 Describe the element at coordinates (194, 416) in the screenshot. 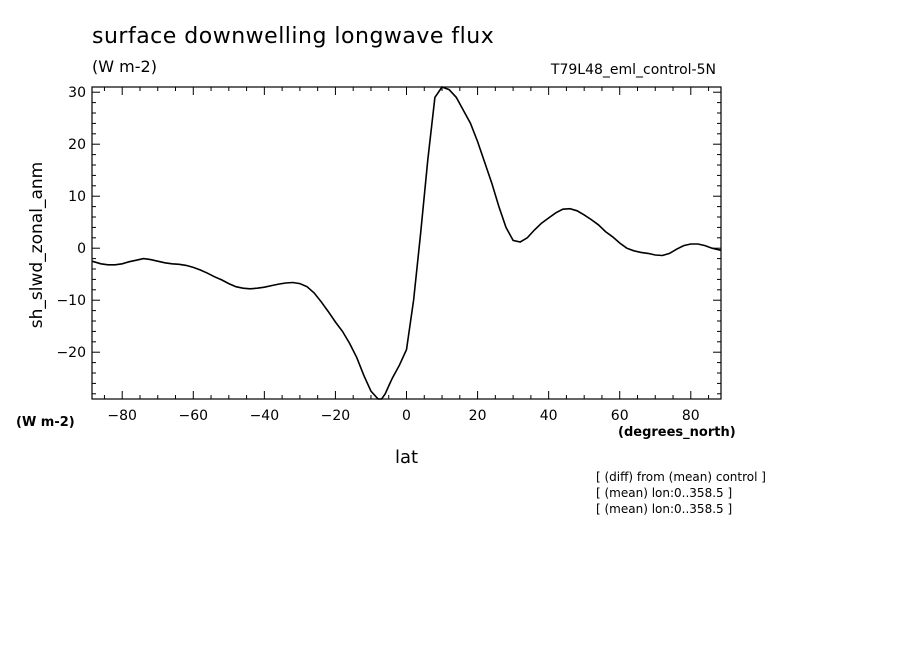

I see `x-tick-label: −60` at that location.